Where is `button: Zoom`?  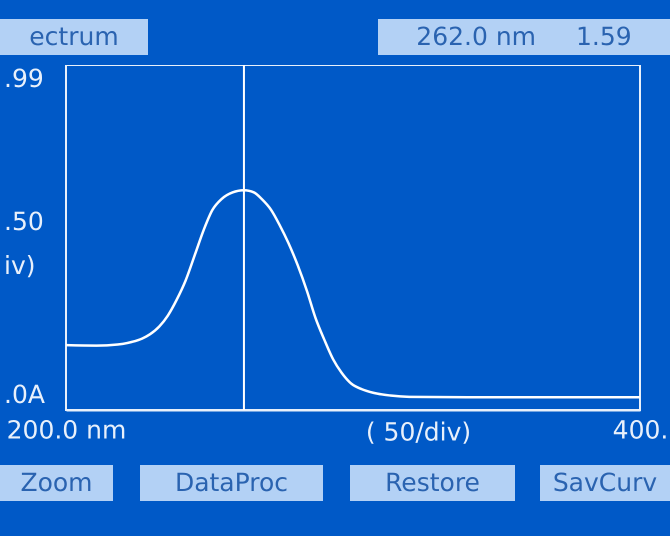
button: Zoom is located at coordinates (56, 483).